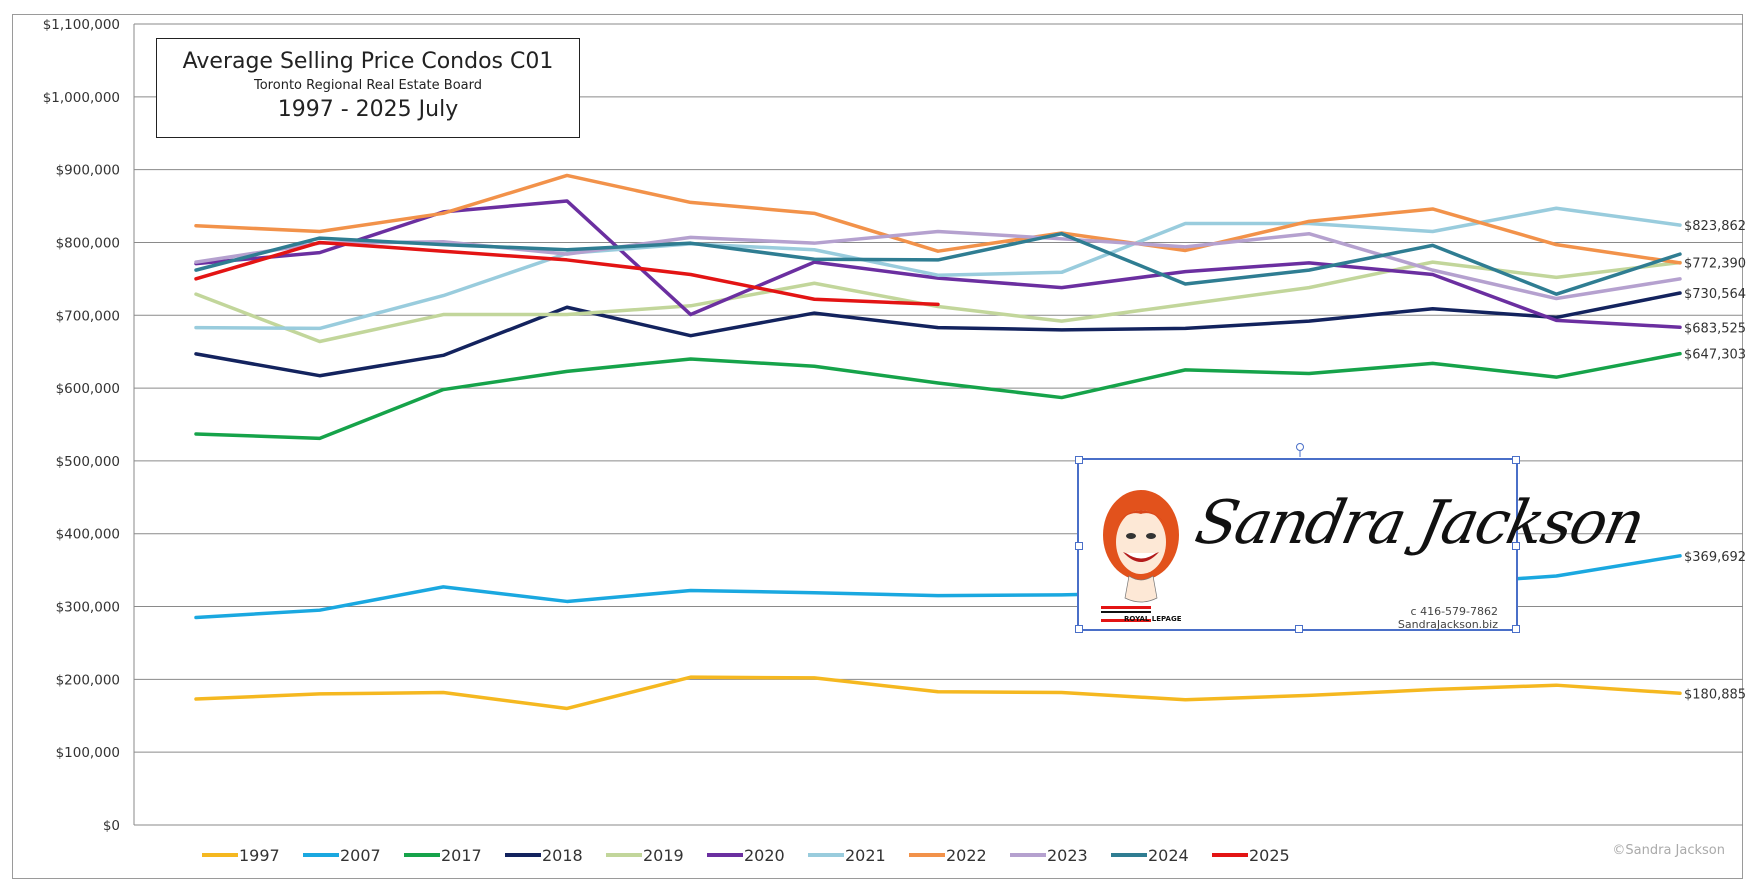 Image resolution: width=1755 pixels, height=889 pixels. Describe the element at coordinates (1715, 328) in the screenshot. I see `end-value-label: $683,525` at that location.